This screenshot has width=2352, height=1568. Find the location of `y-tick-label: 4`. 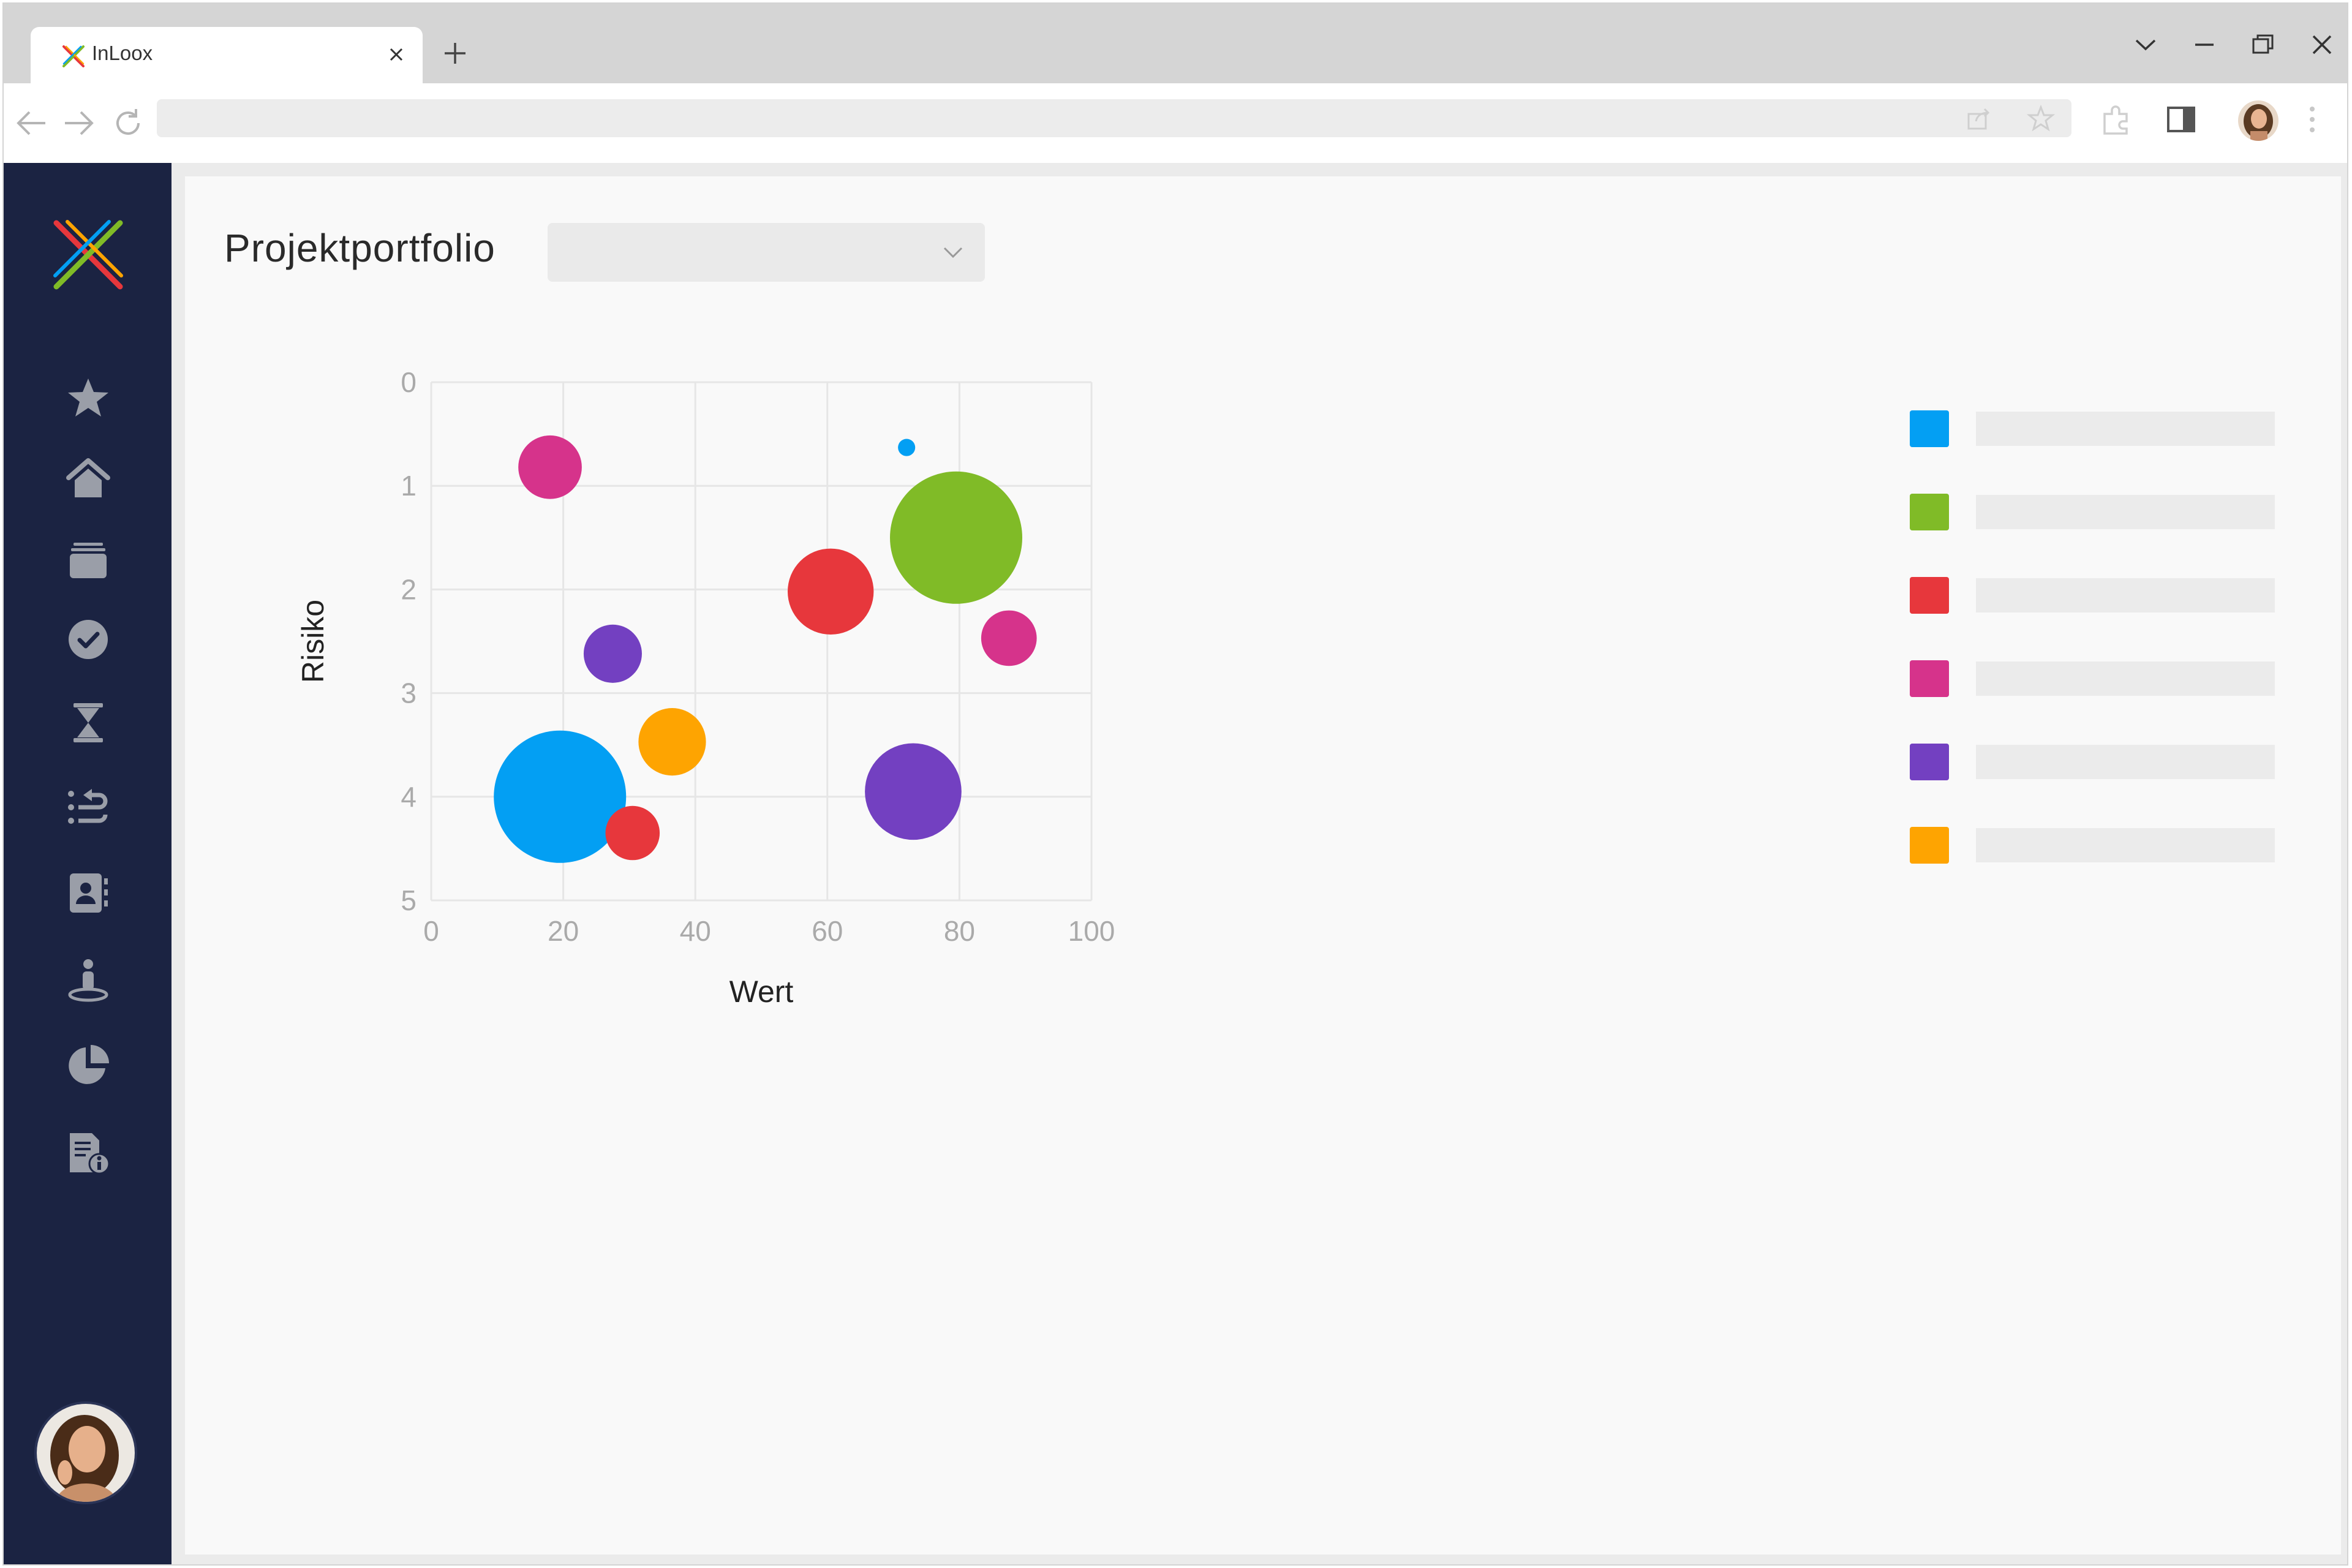

y-tick-label: 4 is located at coordinates (409, 797).